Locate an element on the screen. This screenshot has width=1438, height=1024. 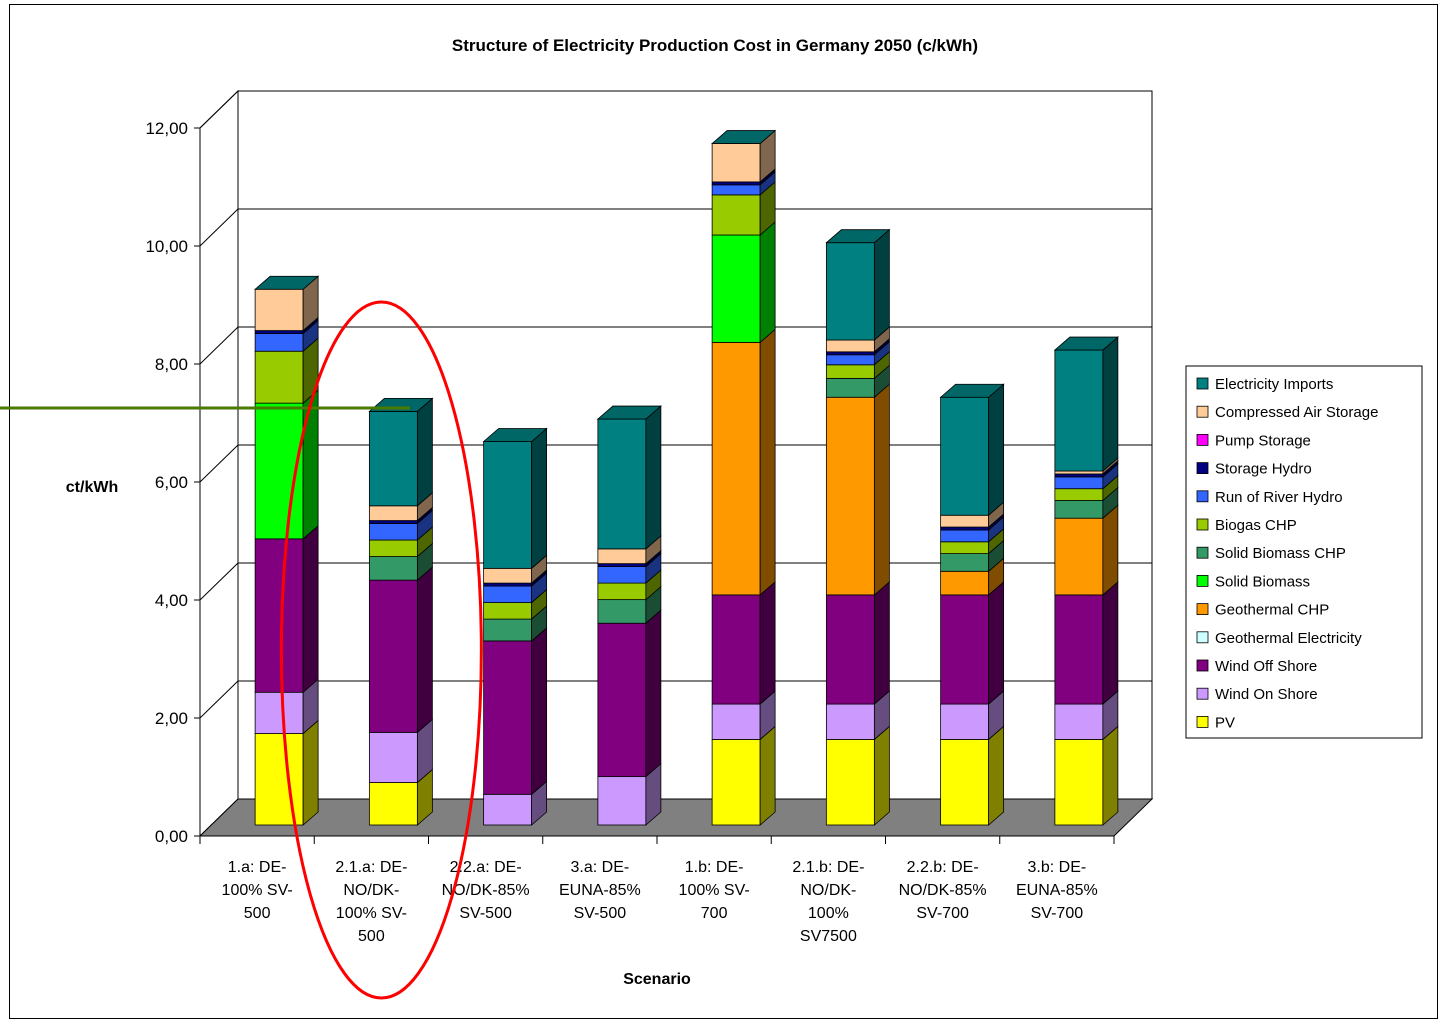
legend-label: Wind On Shore is located at coordinates (1266, 694).